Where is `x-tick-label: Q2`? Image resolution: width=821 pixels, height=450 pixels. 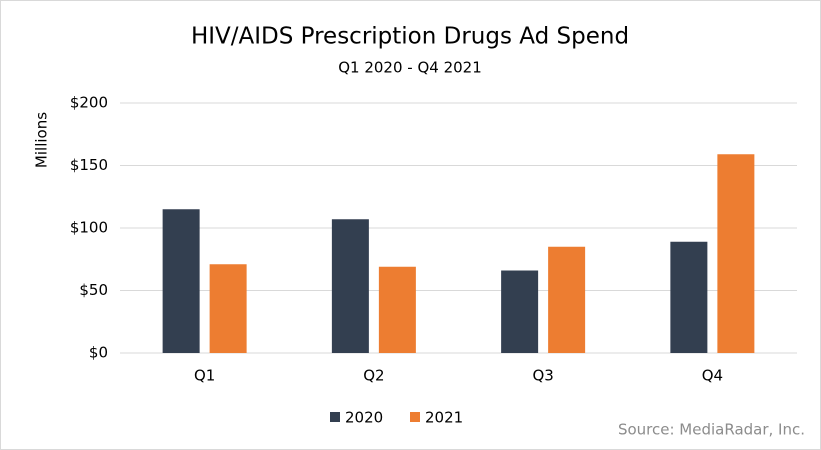 x-tick-label: Q2 is located at coordinates (373, 376).